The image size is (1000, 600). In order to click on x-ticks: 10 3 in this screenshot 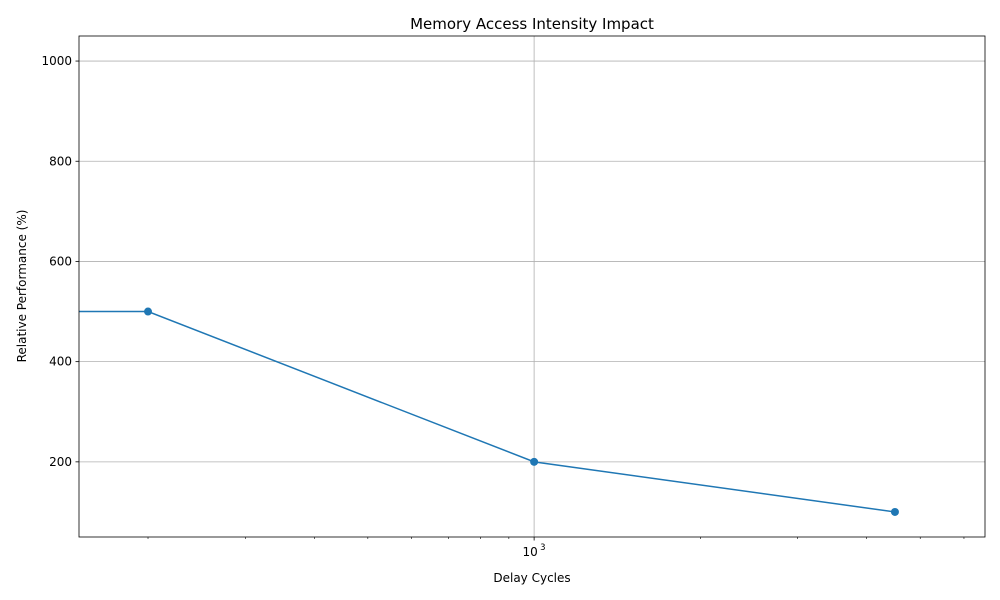, I will do `click(556, 548)`.